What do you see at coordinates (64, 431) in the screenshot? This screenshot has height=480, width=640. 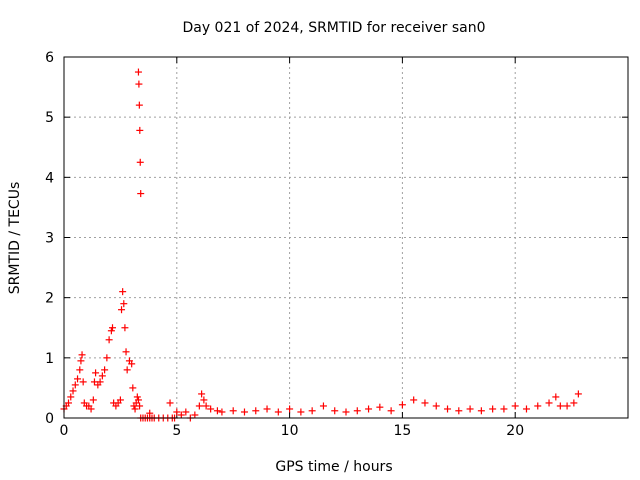 I see `x-tick-label: 0` at bounding box center [64, 431].